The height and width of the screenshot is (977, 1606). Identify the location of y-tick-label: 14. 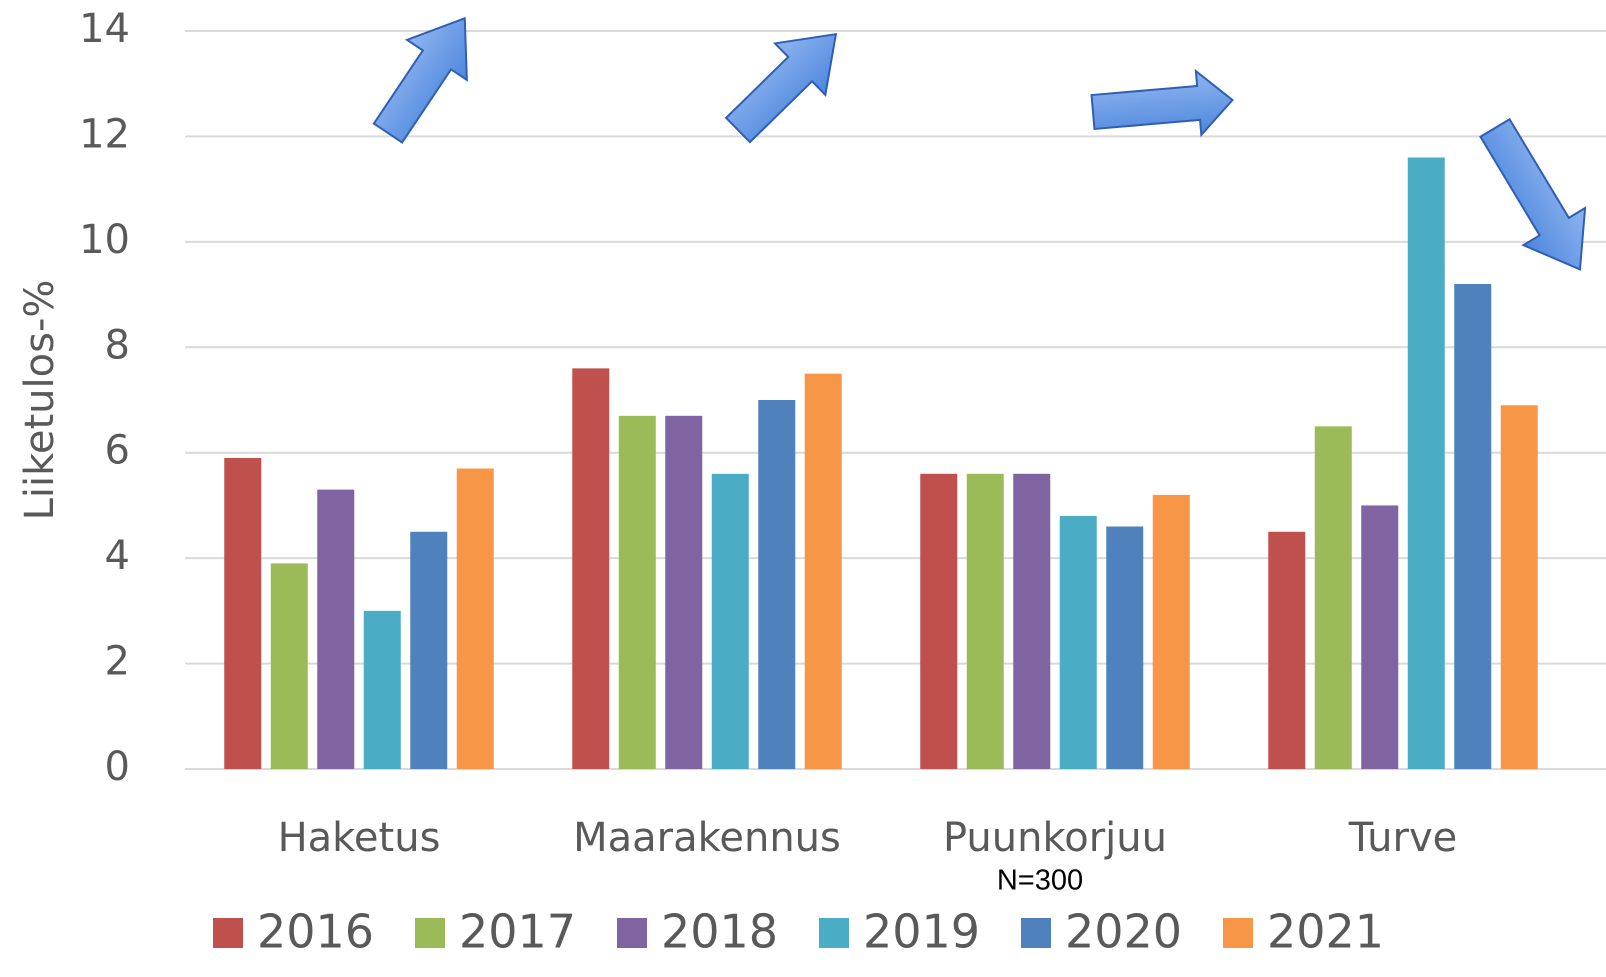
(104, 29).